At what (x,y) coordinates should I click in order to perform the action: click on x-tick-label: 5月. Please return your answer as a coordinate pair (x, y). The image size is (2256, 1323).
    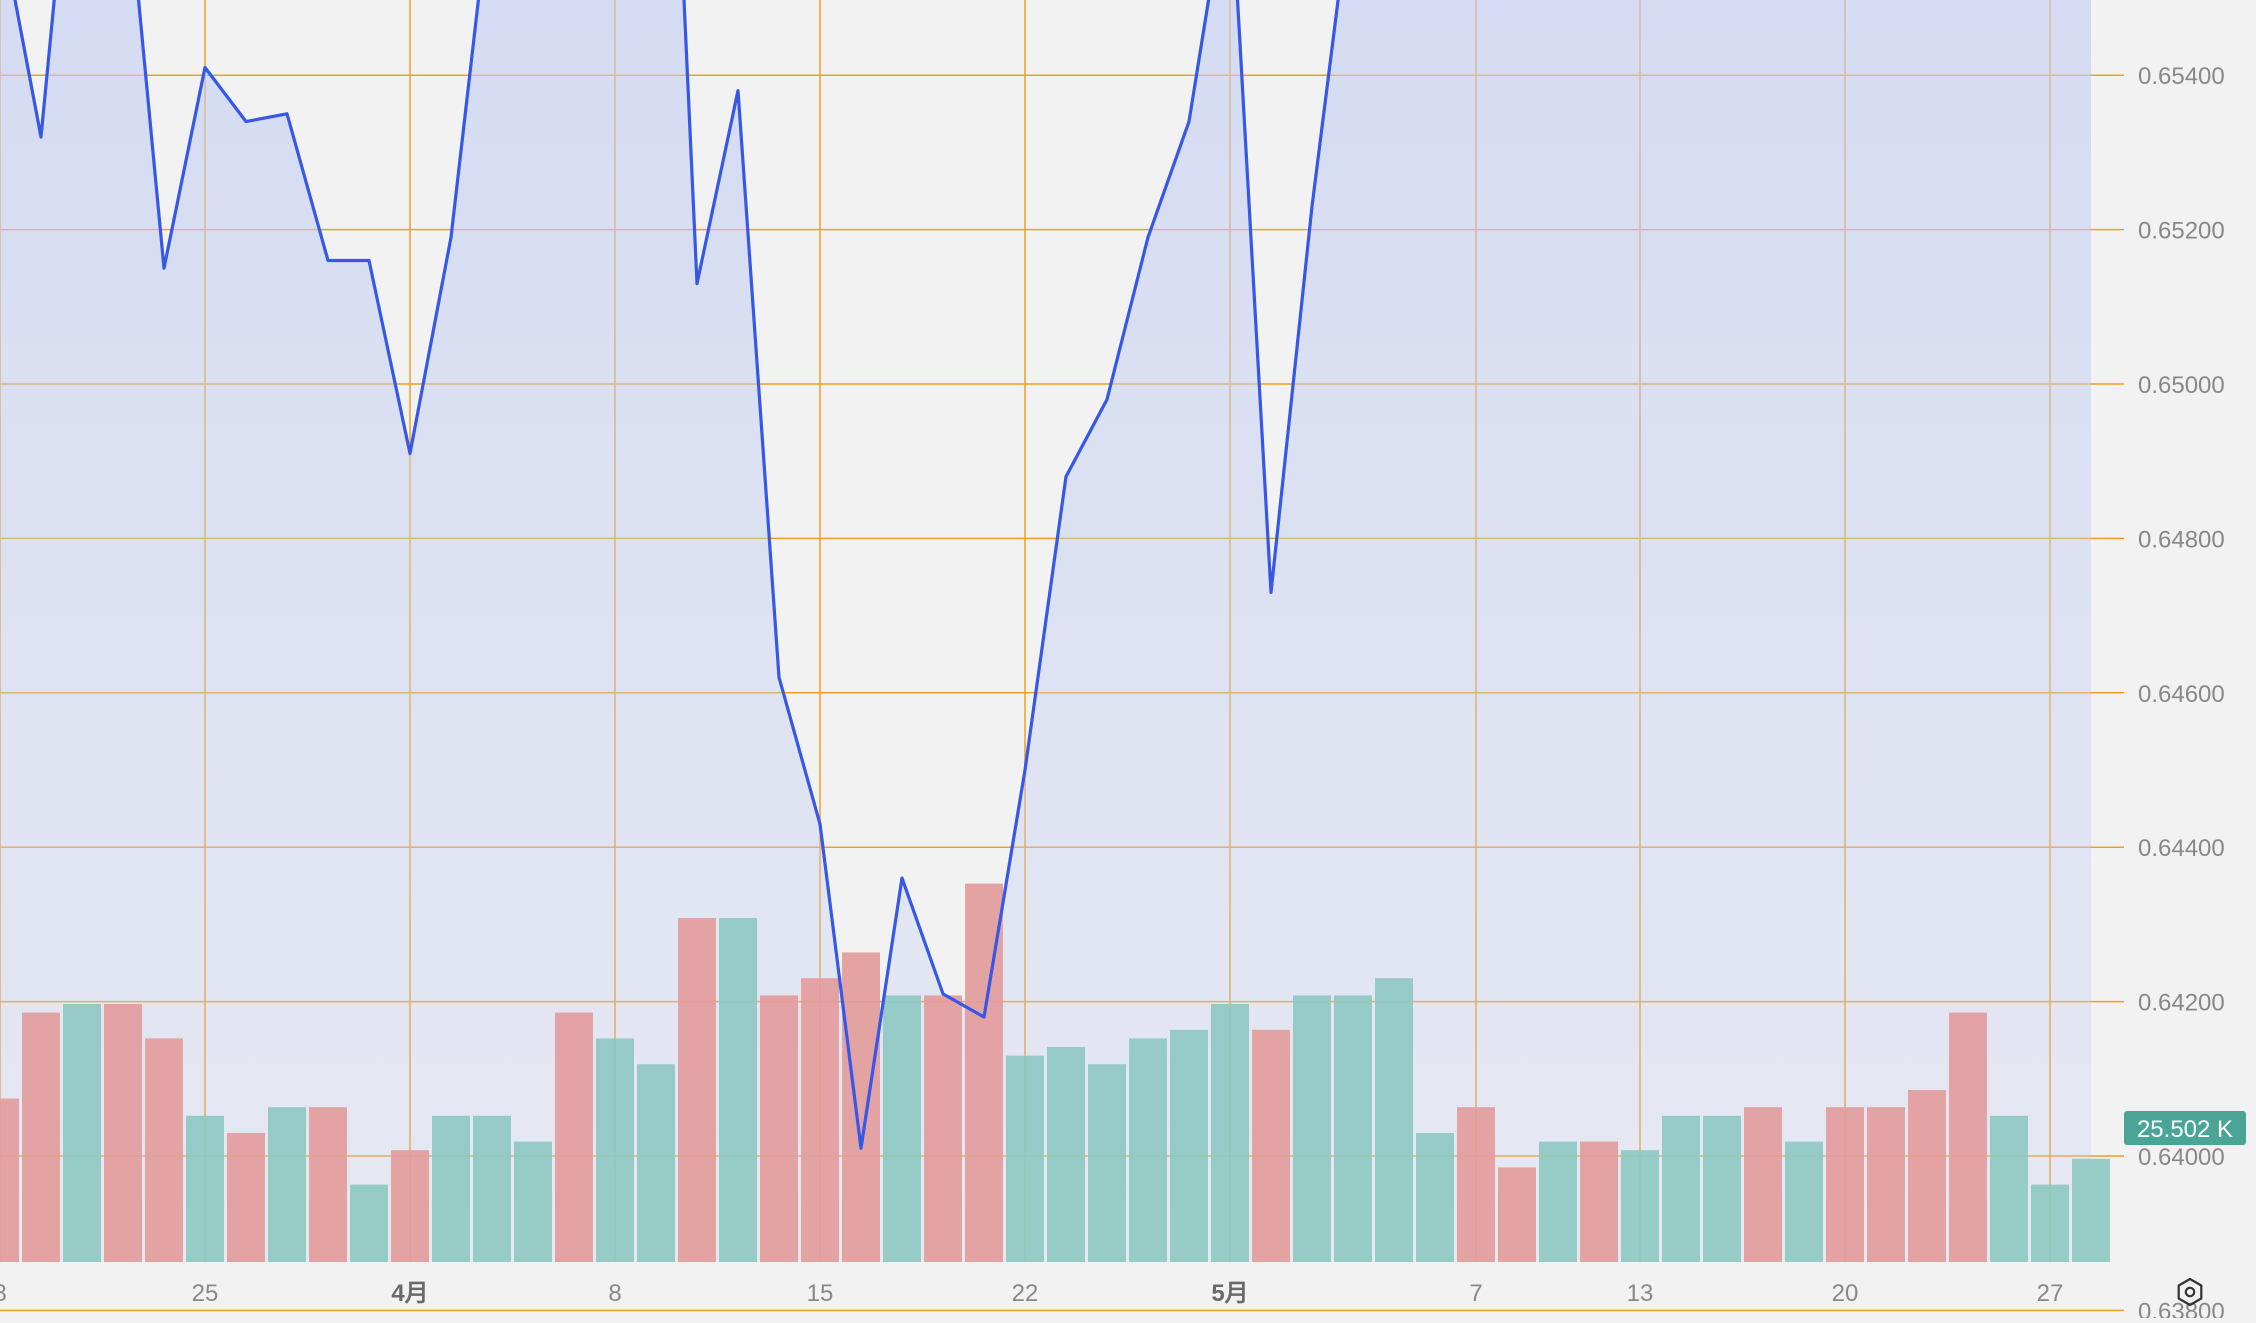
    Looking at the image, I should click on (1229, 1293).